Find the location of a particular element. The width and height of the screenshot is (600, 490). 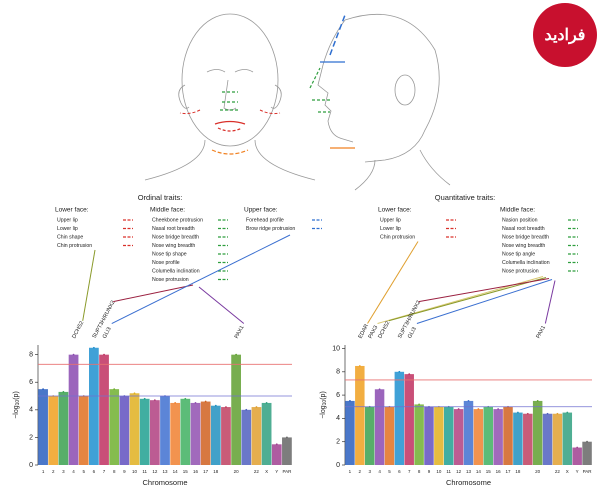

x-tick-label: 9 is located at coordinates (429, 471).